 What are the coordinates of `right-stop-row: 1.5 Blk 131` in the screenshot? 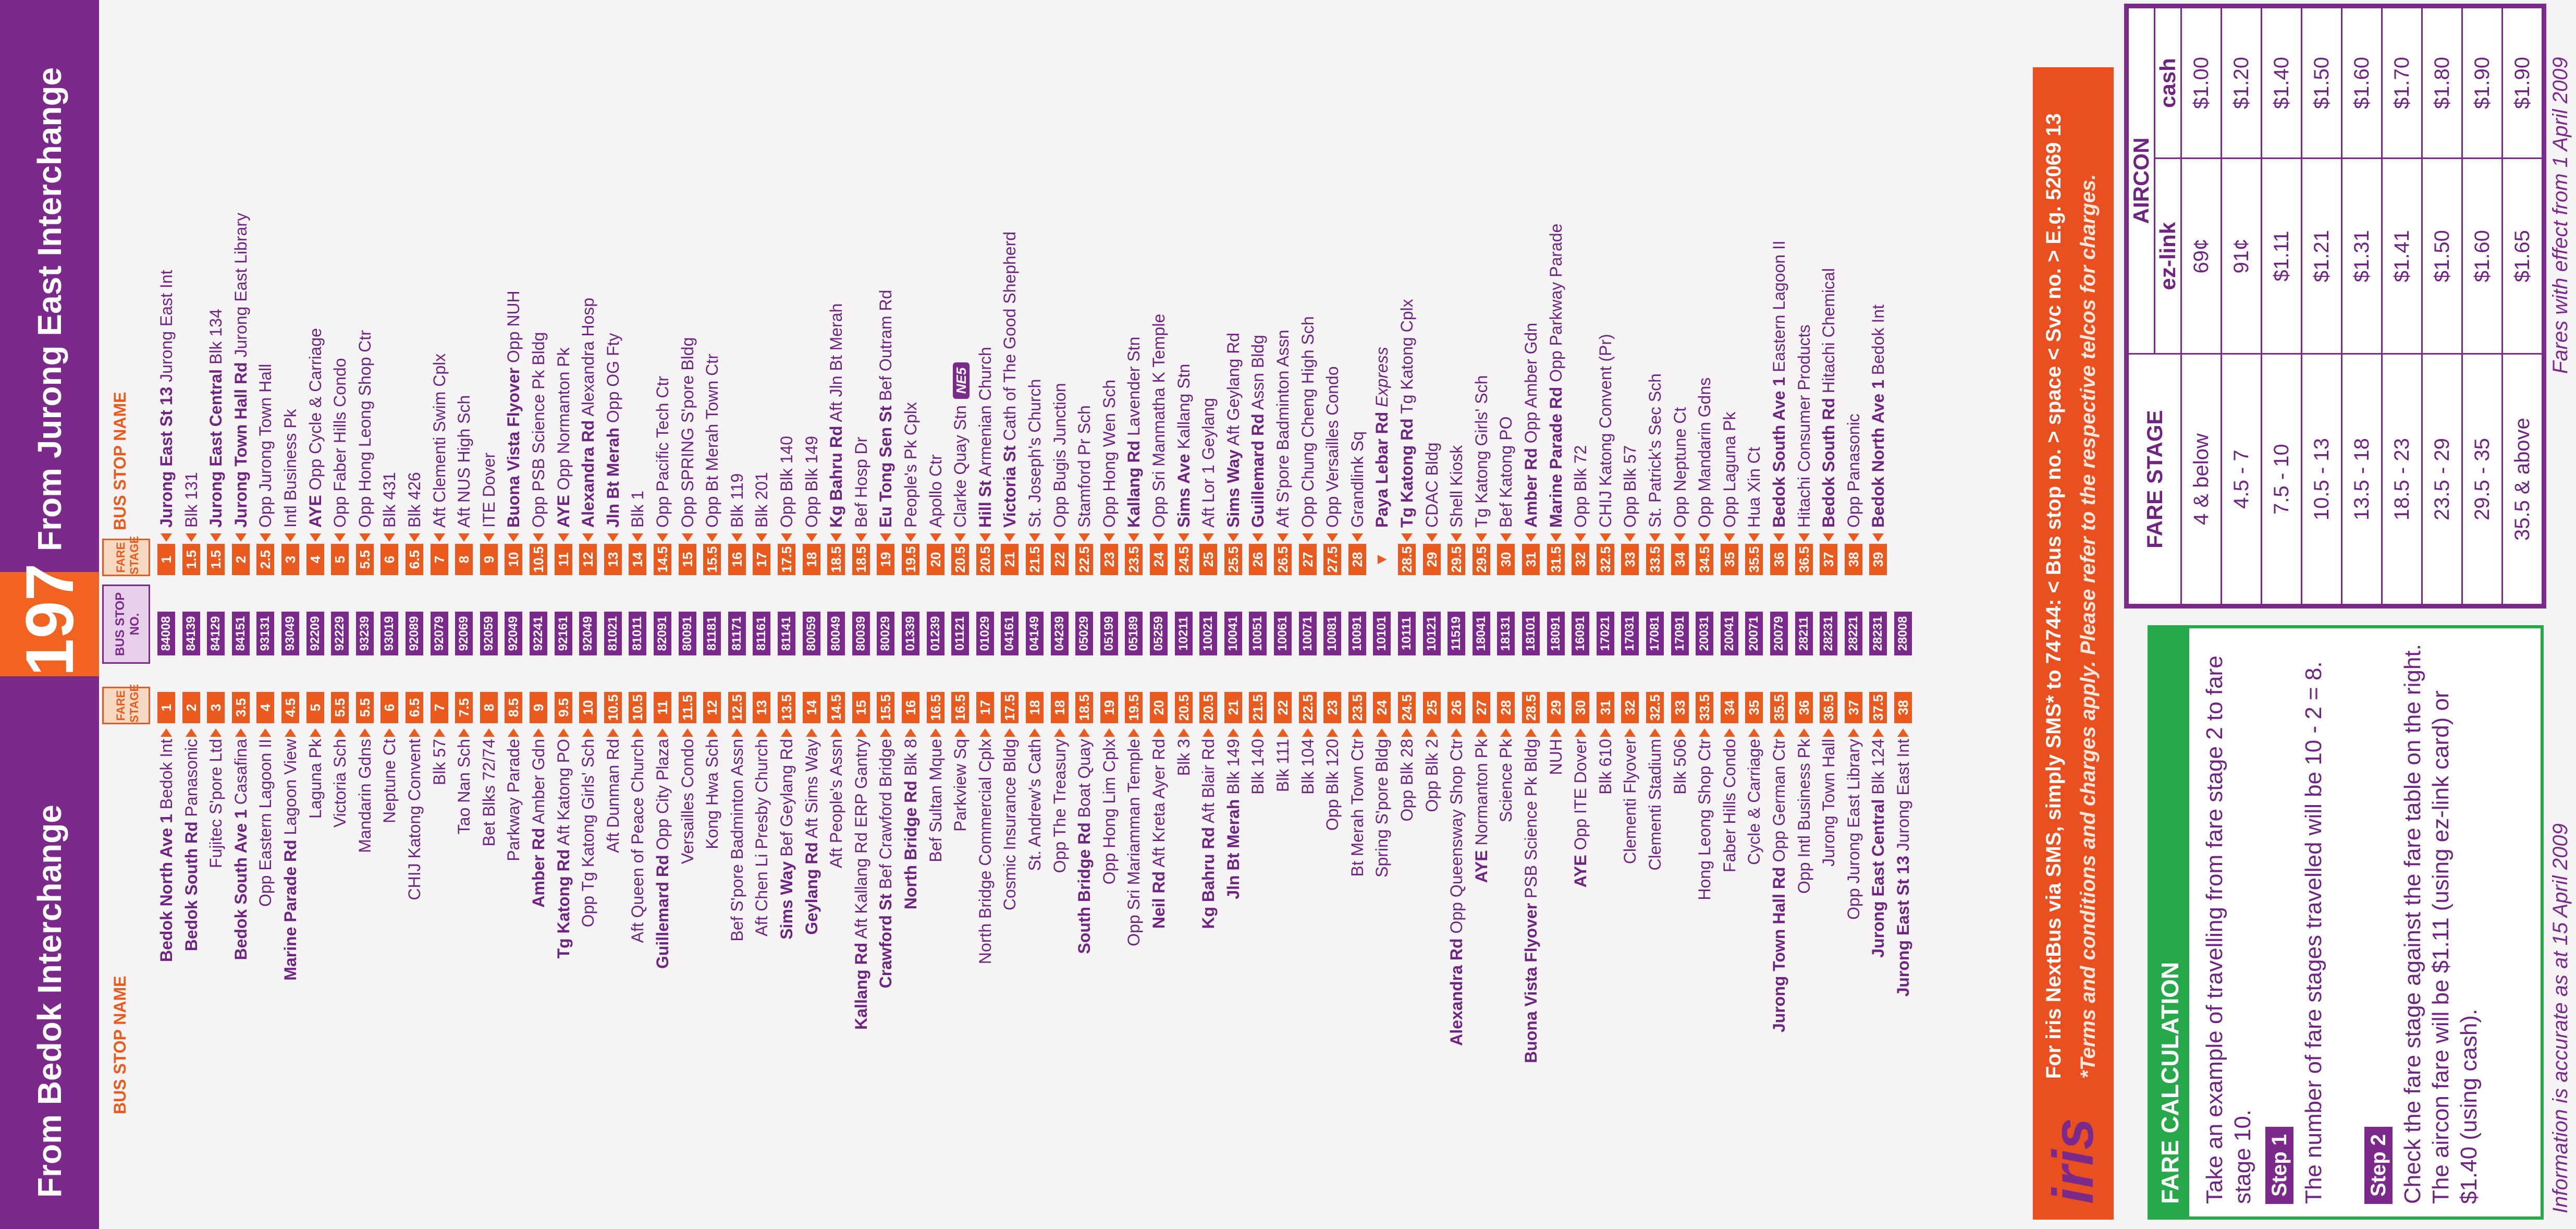 It's located at (191, 615).